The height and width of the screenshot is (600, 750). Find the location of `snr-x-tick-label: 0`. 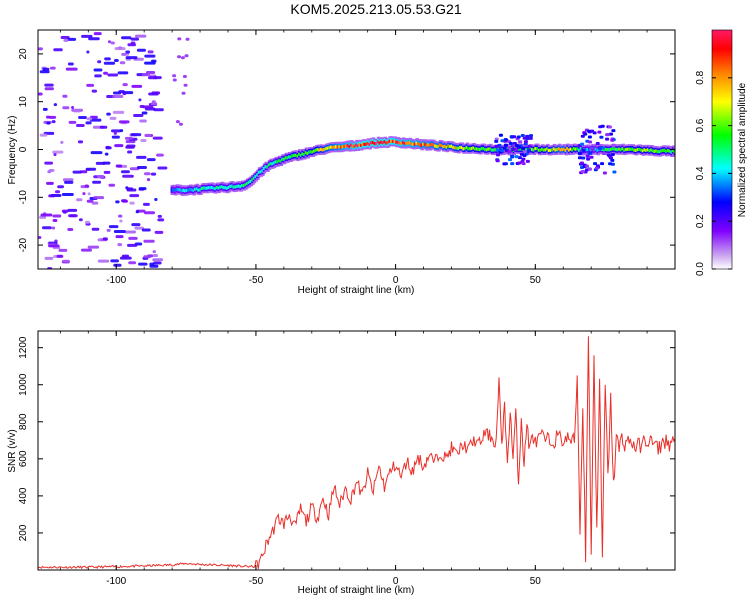

snr-x-tick-label: 0 is located at coordinates (396, 581).